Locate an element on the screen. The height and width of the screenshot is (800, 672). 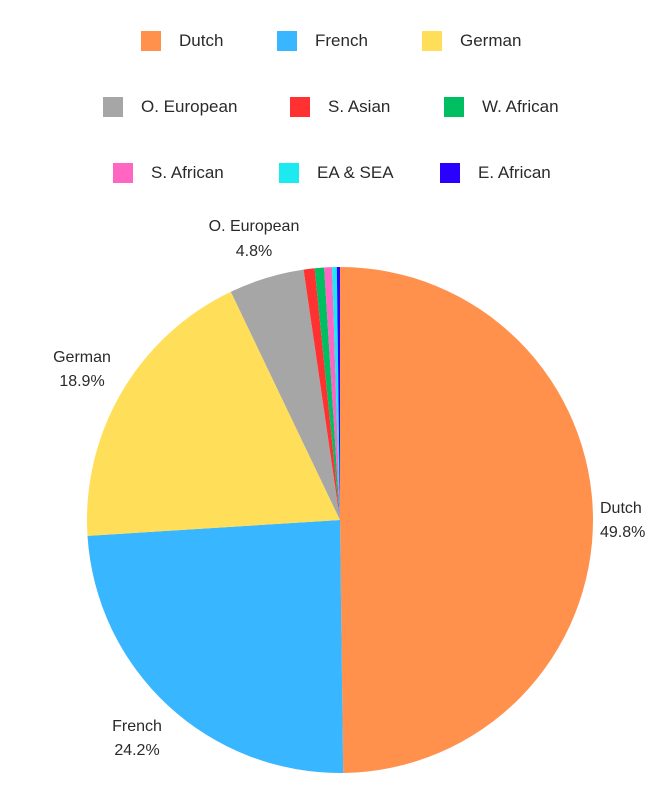
legend-label-w-african: W. African is located at coordinates (520, 106).